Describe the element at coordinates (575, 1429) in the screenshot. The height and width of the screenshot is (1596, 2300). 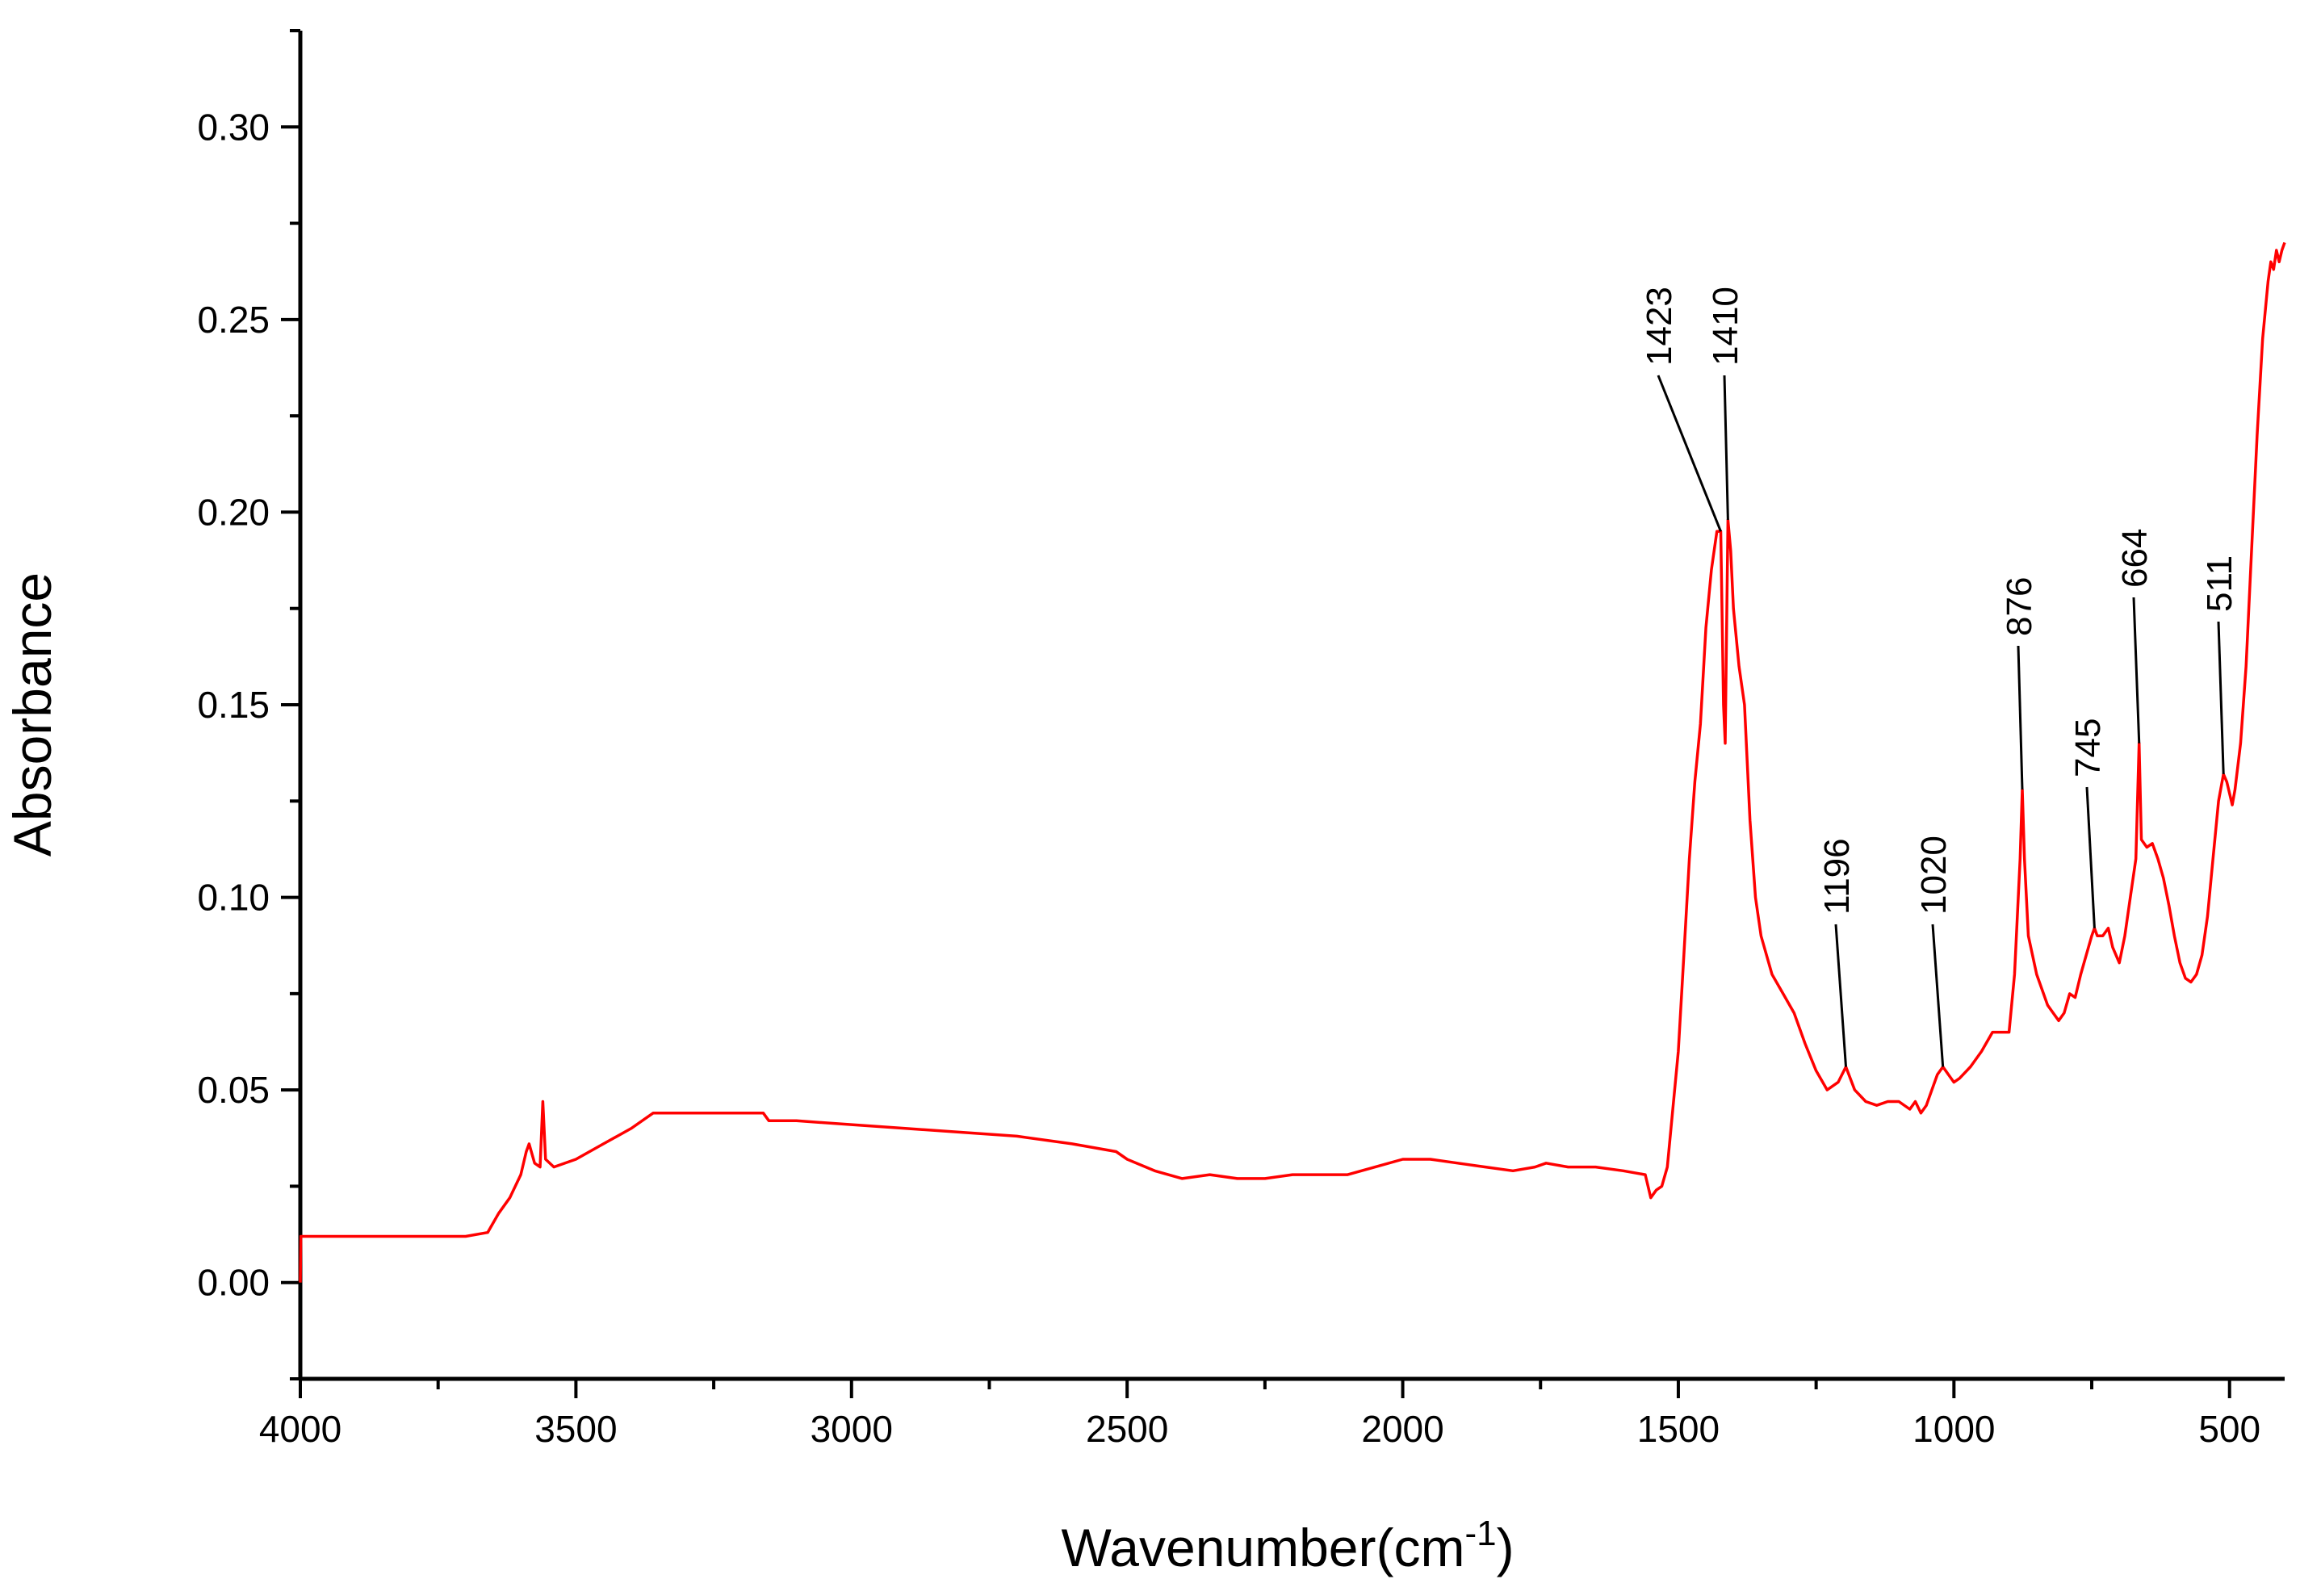
I see `x-tick-label: 3500` at that location.